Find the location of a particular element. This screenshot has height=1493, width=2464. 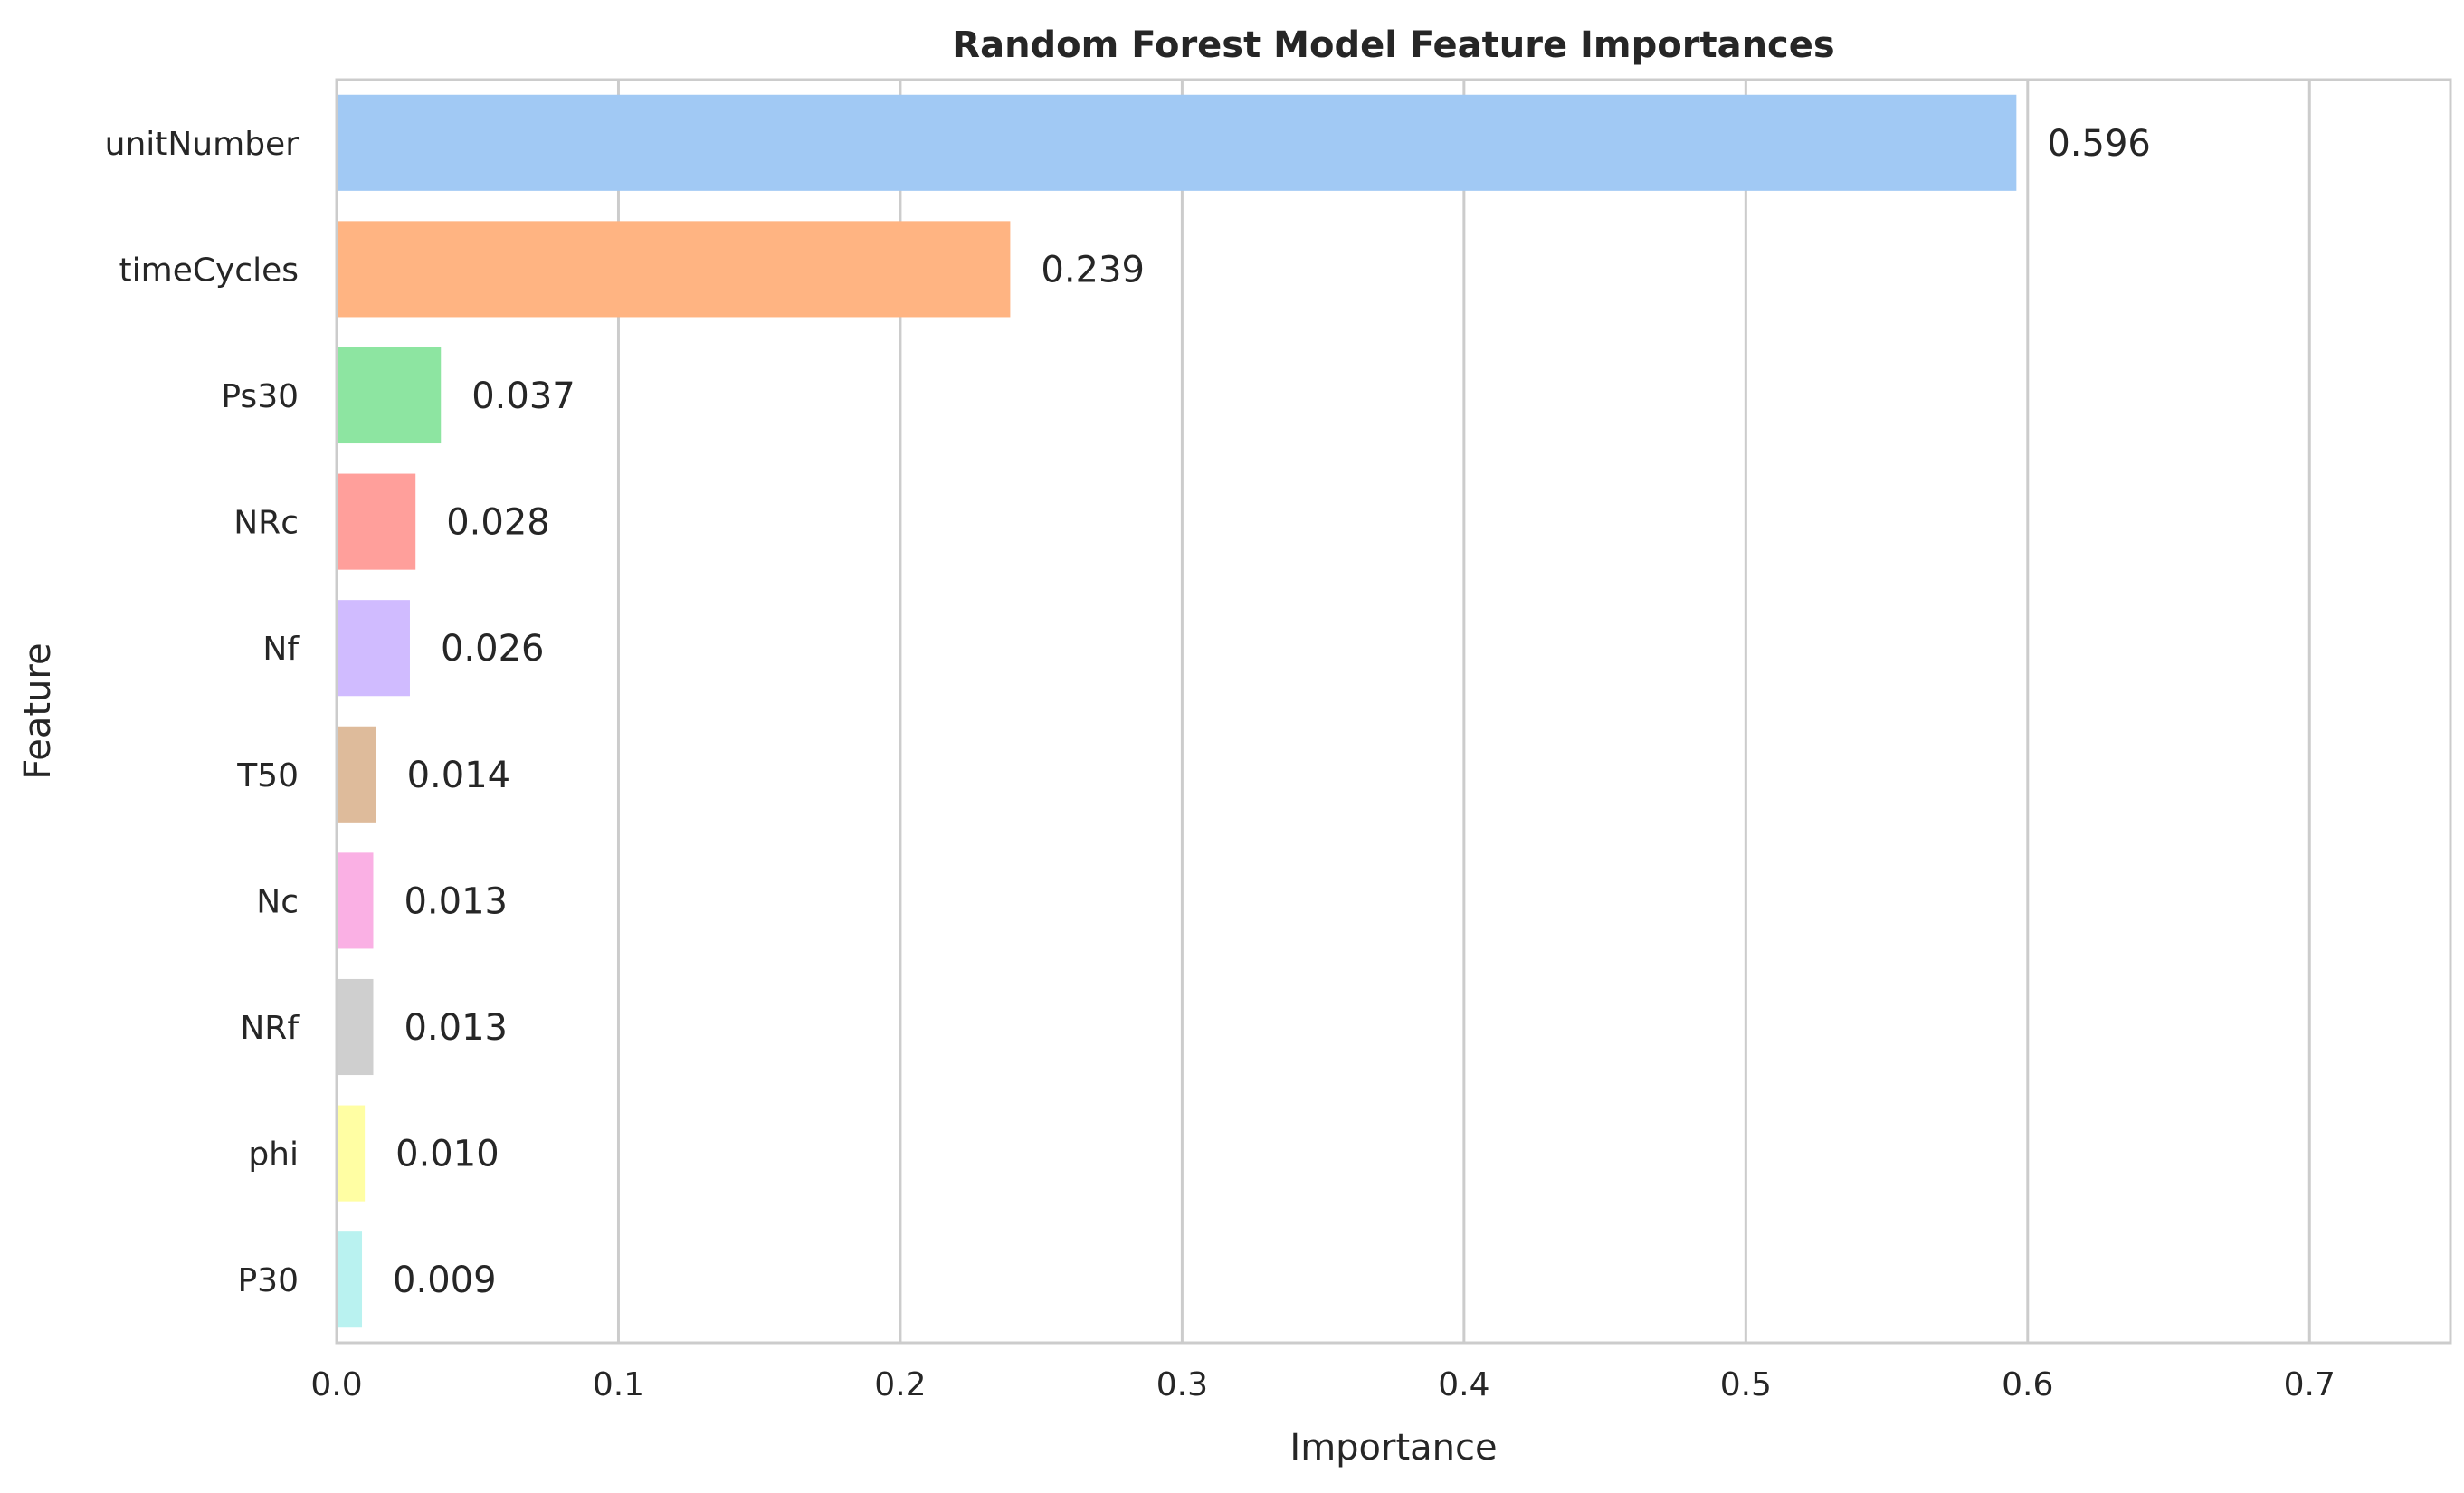

data-label: 0.596 is located at coordinates (2099, 144).